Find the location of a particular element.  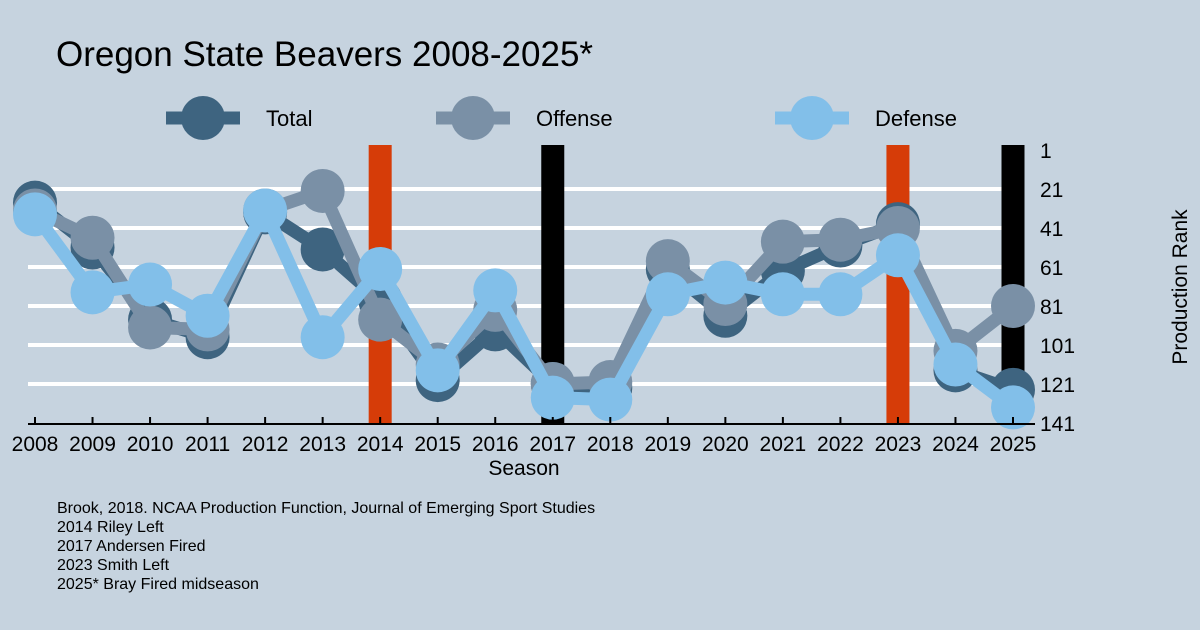

x-tick-label: 2024 is located at coordinates (955, 444).